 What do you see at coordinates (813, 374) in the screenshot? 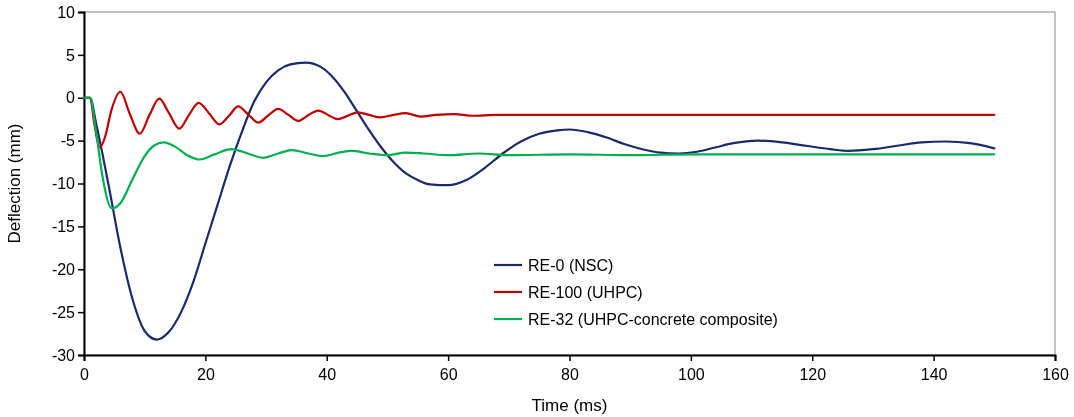
I see `x-tick-label: 120` at bounding box center [813, 374].